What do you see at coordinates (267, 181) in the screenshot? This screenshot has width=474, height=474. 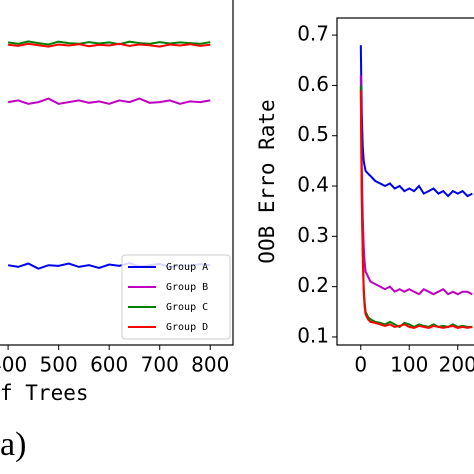 I see `y-axis-label: OOB Erro Rate` at bounding box center [267, 181].